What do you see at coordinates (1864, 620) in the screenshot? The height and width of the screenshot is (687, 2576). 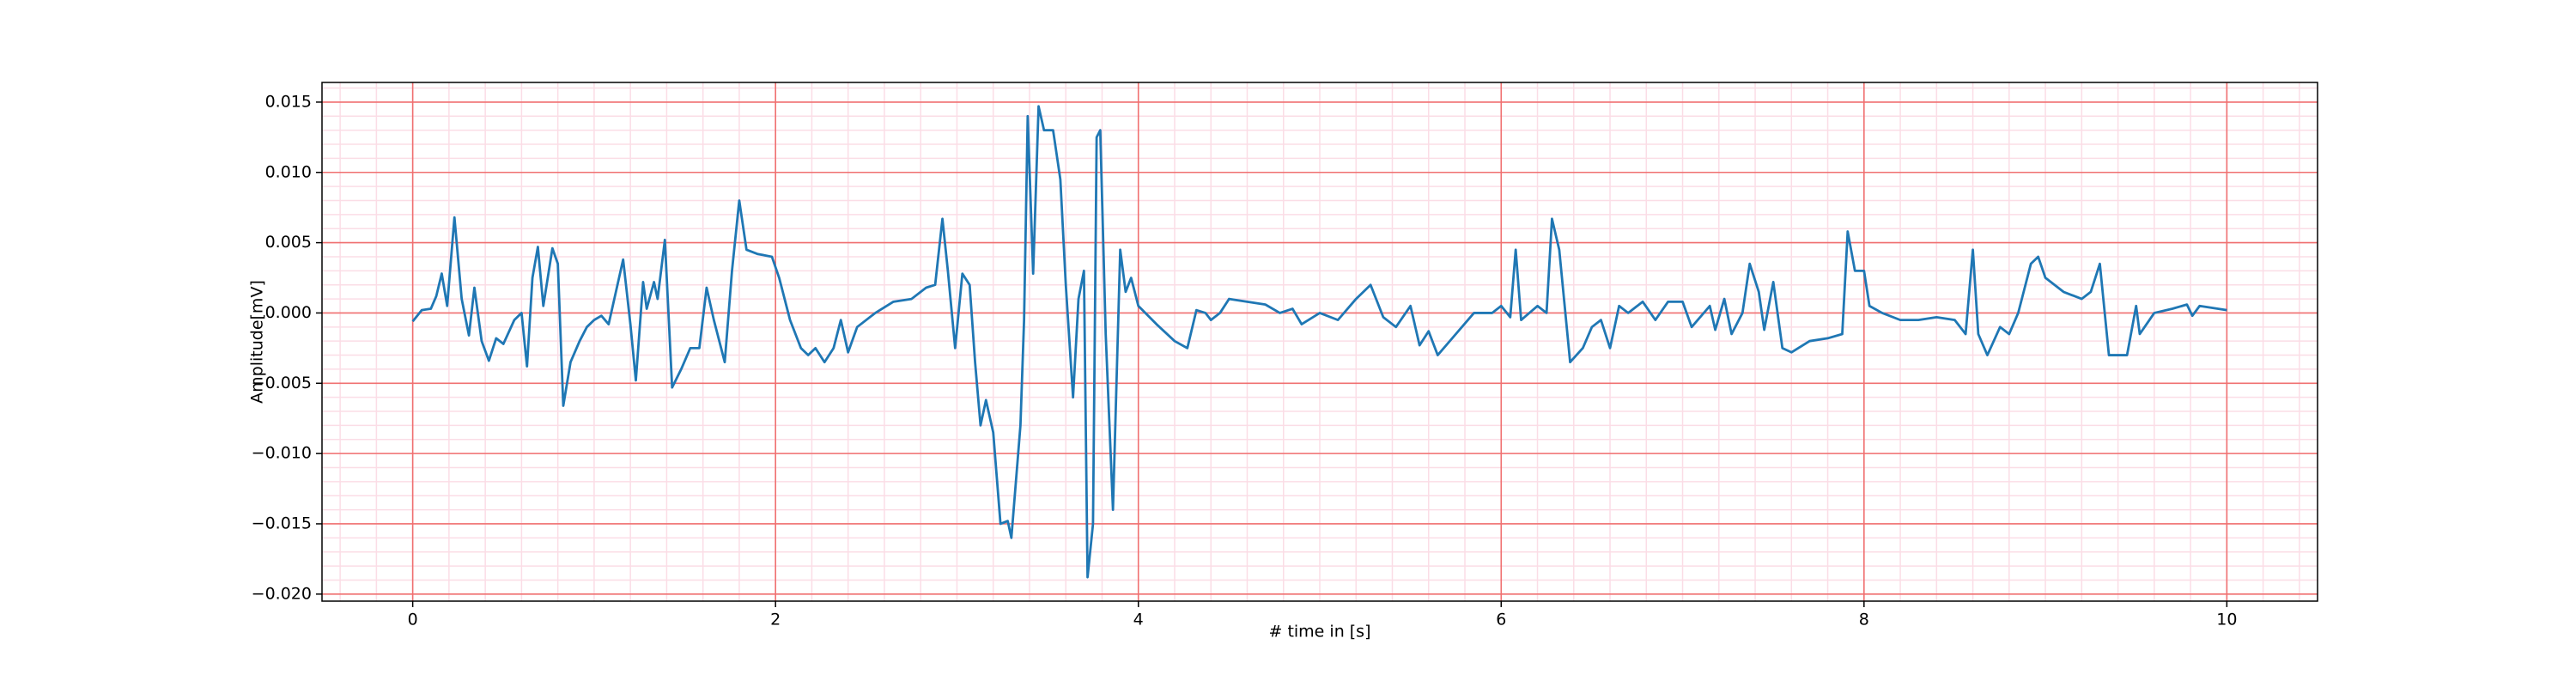 I see `x-tick-label: 8` at bounding box center [1864, 620].